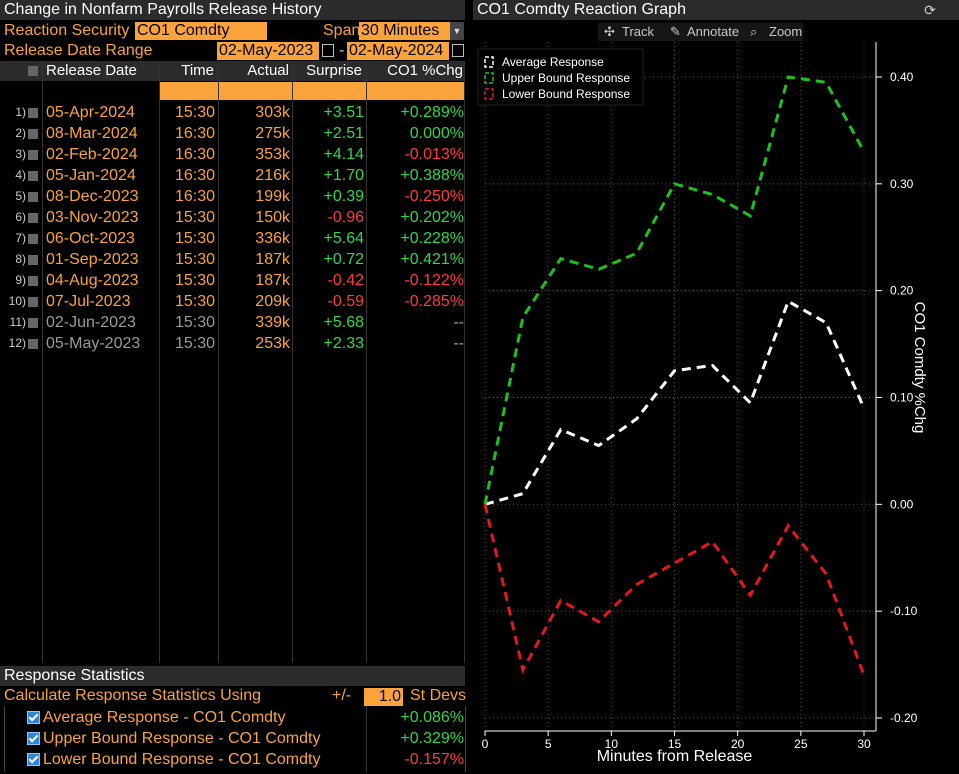  What do you see at coordinates (92, 280) in the screenshot?
I see `release-date: 04-Aug-2023` at bounding box center [92, 280].